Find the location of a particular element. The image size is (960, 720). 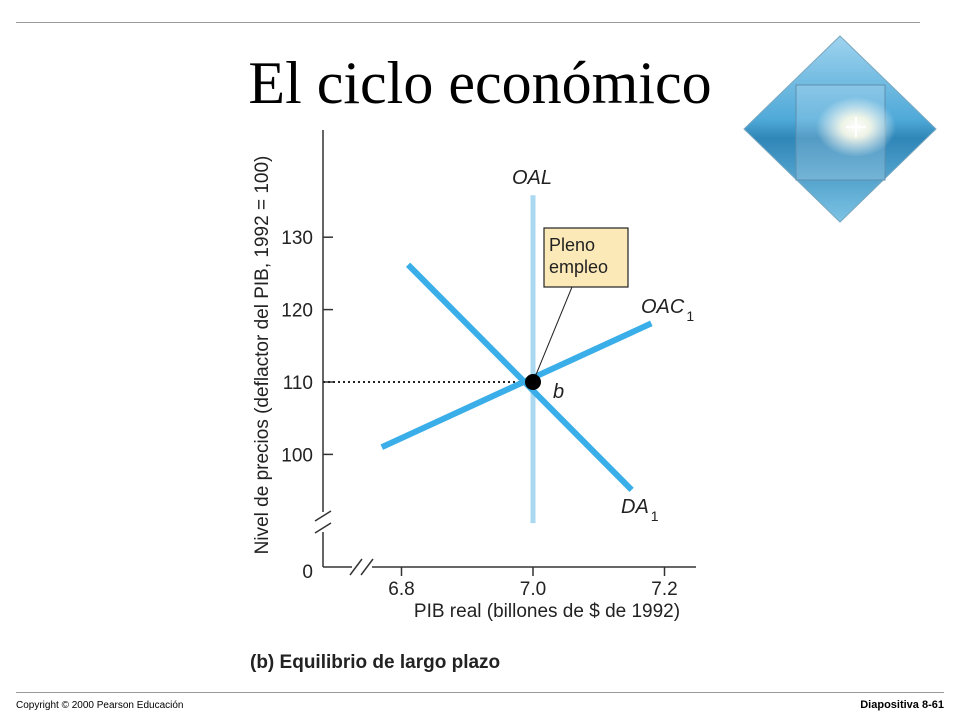

series-label-sub-da1: 1 is located at coordinates (655, 516).